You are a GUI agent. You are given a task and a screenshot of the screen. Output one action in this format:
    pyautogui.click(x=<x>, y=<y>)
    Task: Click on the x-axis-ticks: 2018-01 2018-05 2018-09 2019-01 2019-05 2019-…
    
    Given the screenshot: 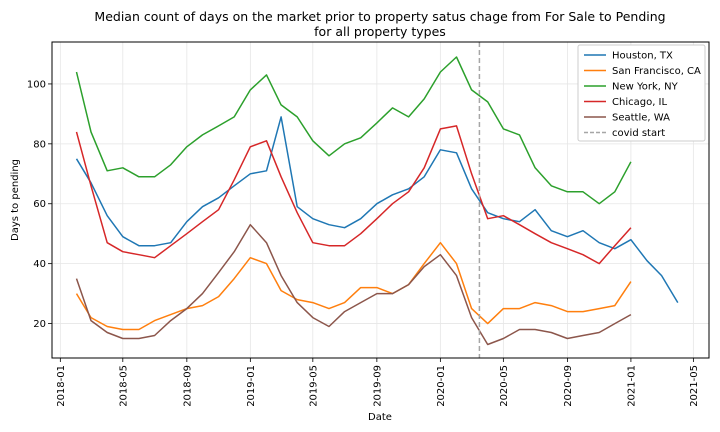 What is the action you would take?
    pyautogui.click(x=378, y=382)
    